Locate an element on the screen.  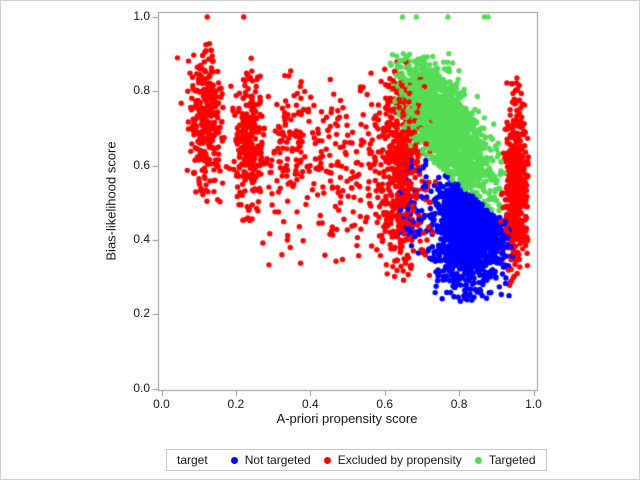
legend-label-excluded-by-propensity: Excluded by propensity is located at coordinates (399, 460).